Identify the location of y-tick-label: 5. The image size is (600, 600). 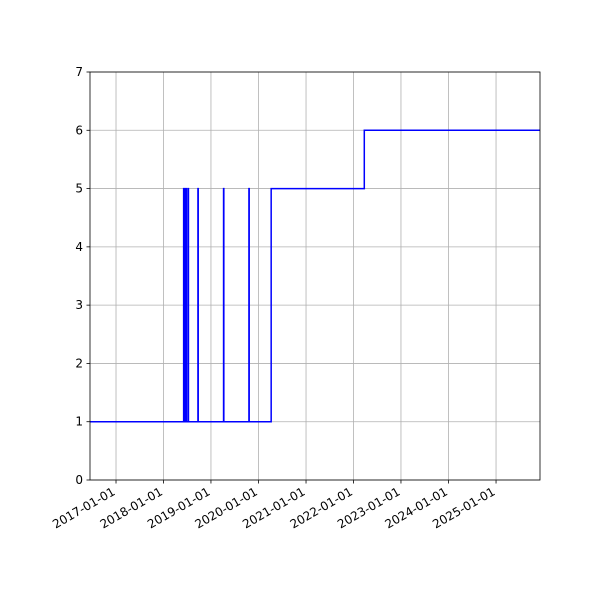
(79, 189).